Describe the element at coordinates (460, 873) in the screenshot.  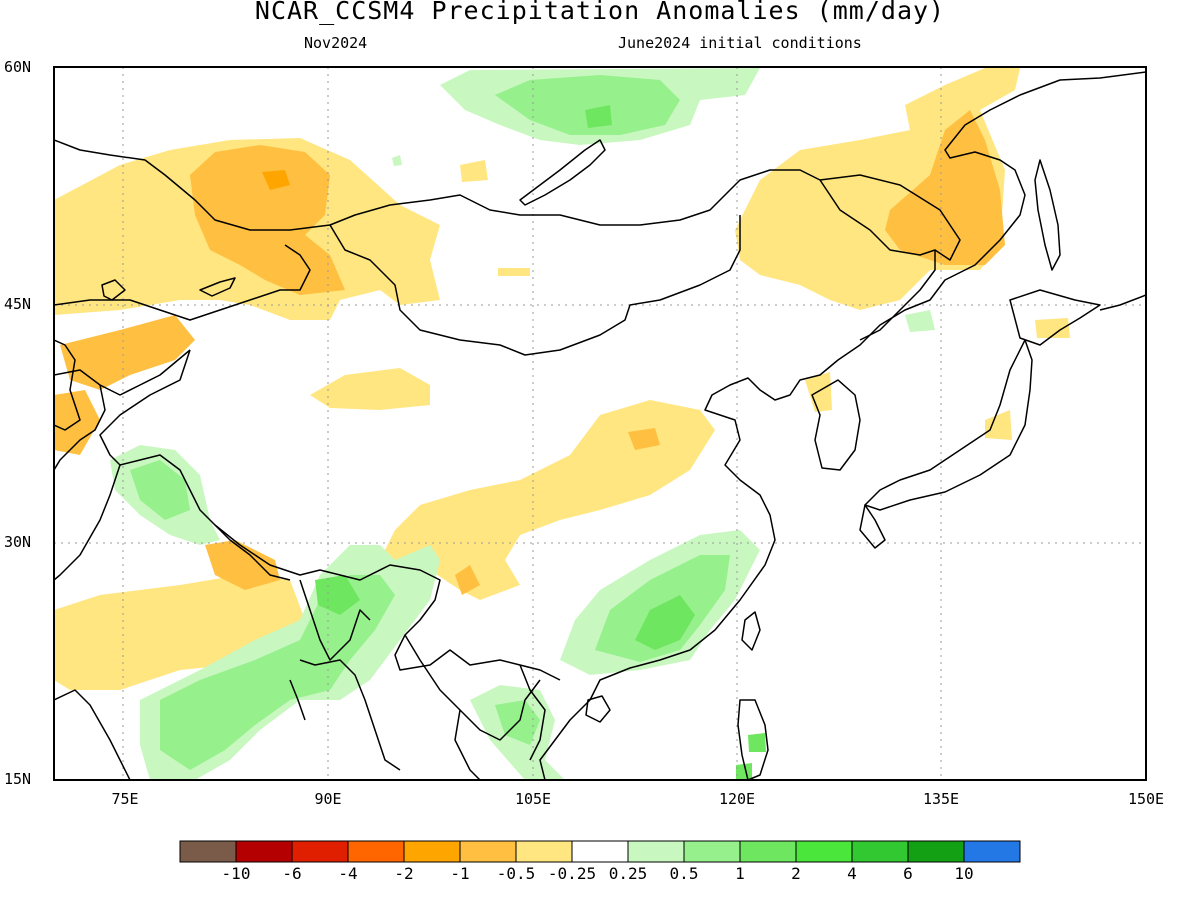
I see `colorbar-label: -1` at that location.